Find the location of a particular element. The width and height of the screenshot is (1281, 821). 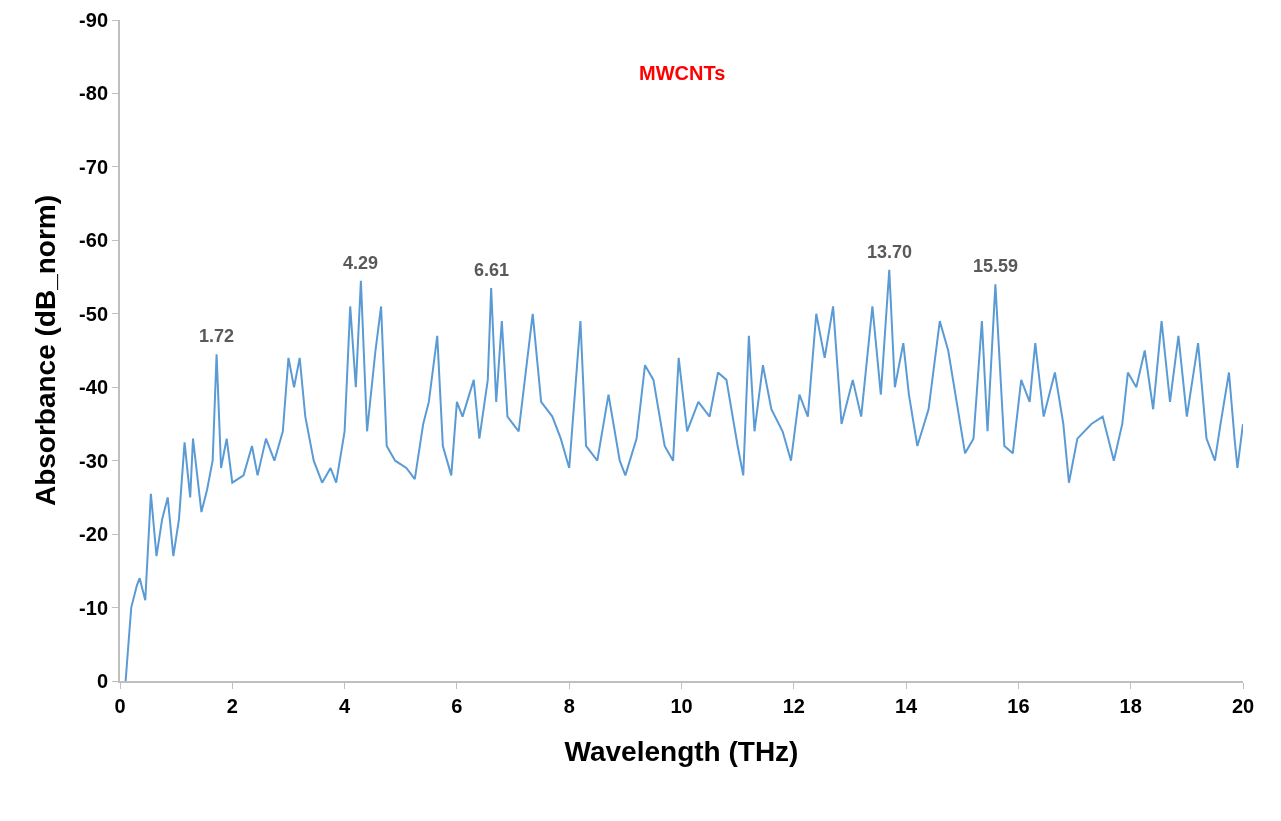

annotation: 15.59 is located at coordinates (996, 266).